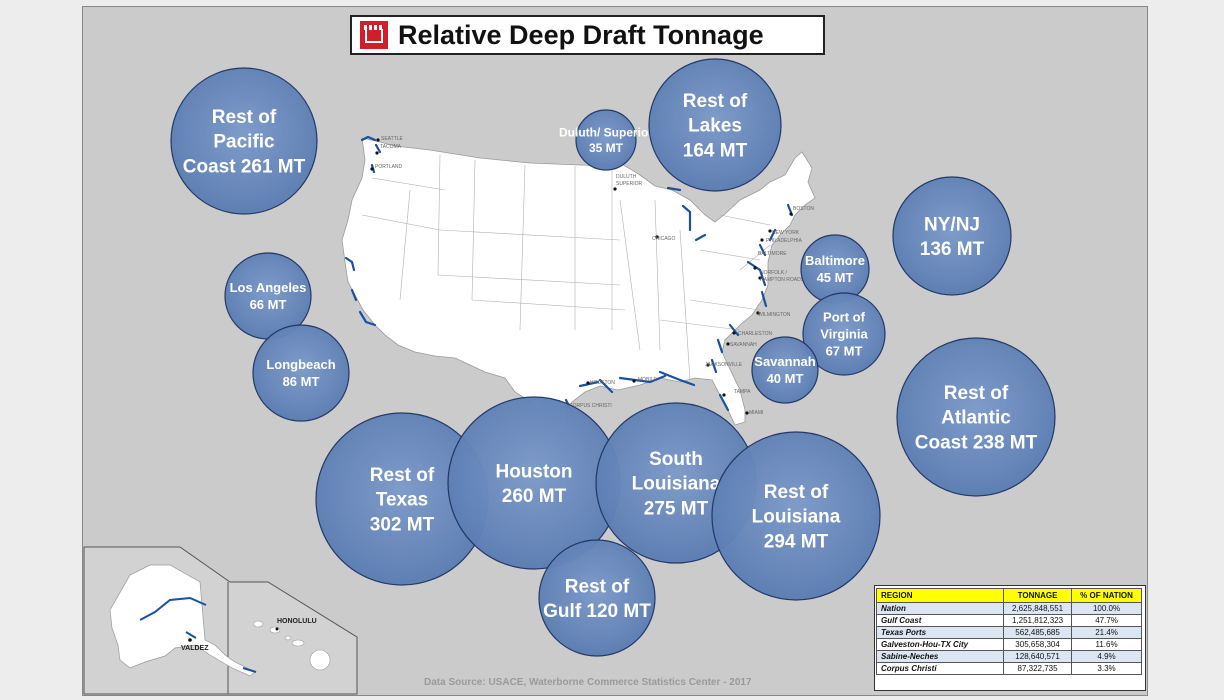  I want to click on bubble-baltimore: Baltimore 45 MT, so click(835, 269).